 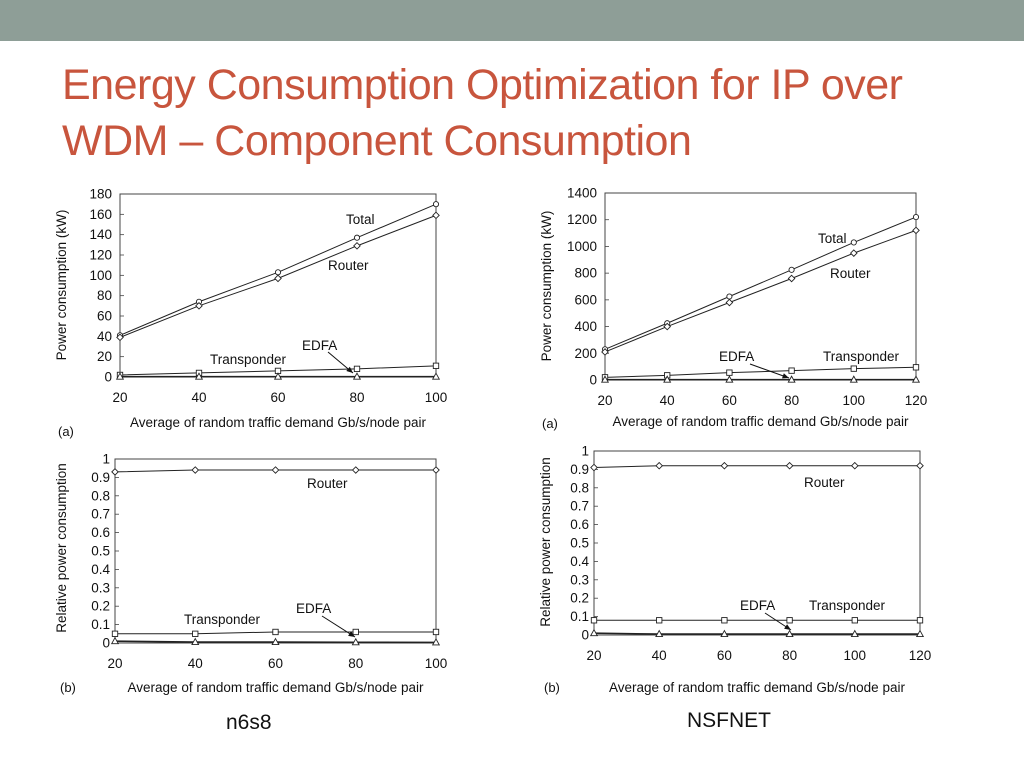 I want to click on y-tick-label: 60, so click(x=104, y=316).